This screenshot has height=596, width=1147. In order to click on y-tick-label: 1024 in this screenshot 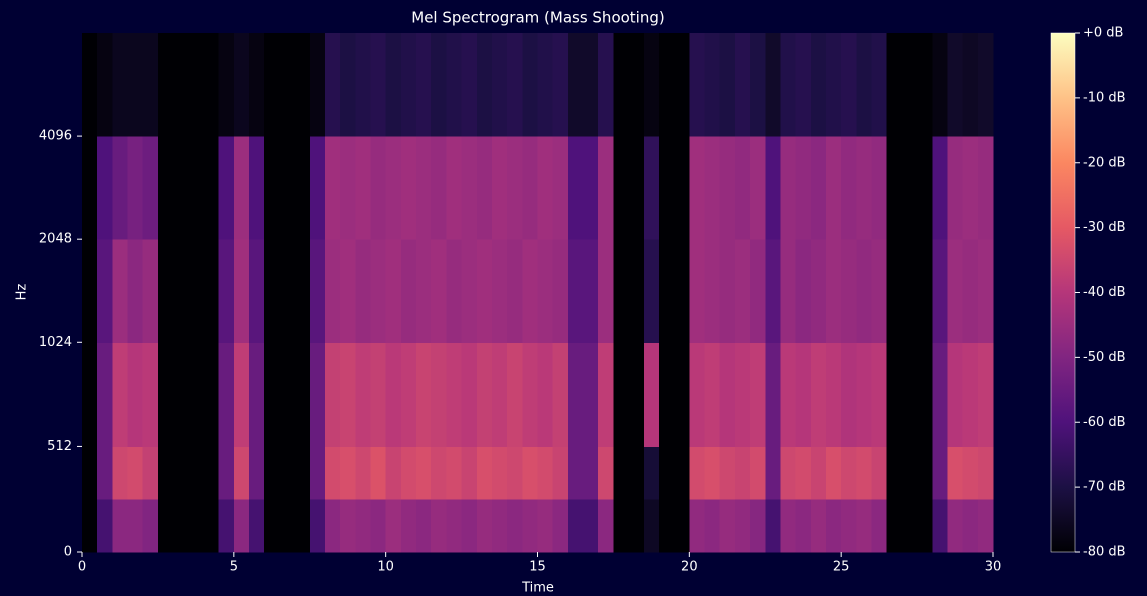, I will do `click(55, 342)`.